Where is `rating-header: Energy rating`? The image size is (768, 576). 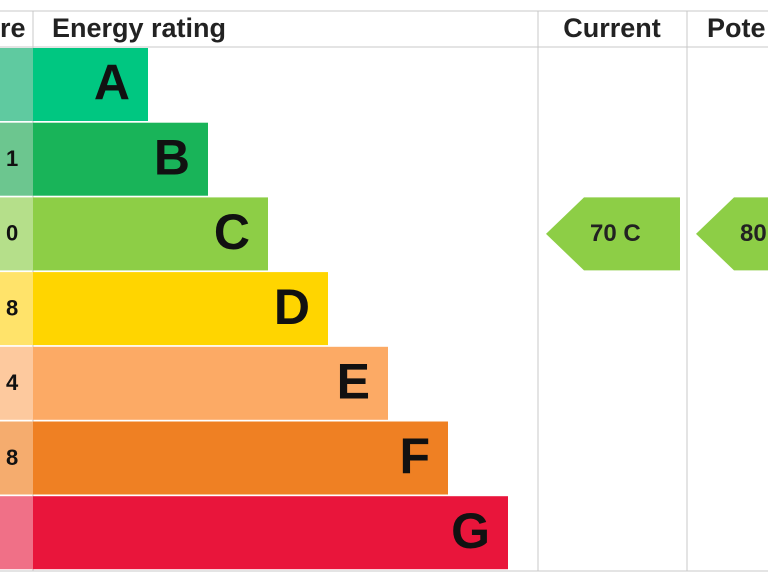 rating-header: Energy rating is located at coordinates (139, 28).